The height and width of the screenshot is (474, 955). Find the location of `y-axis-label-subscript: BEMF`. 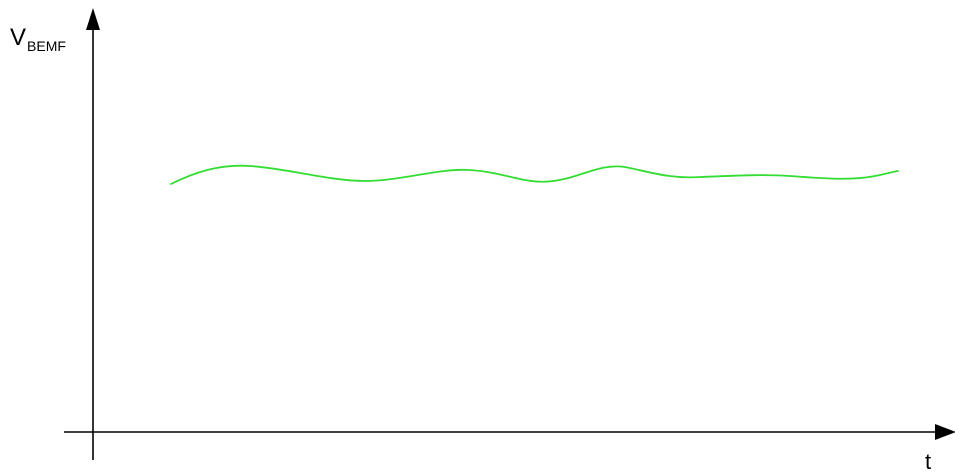

y-axis-label-subscript: BEMF is located at coordinates (46, 46).